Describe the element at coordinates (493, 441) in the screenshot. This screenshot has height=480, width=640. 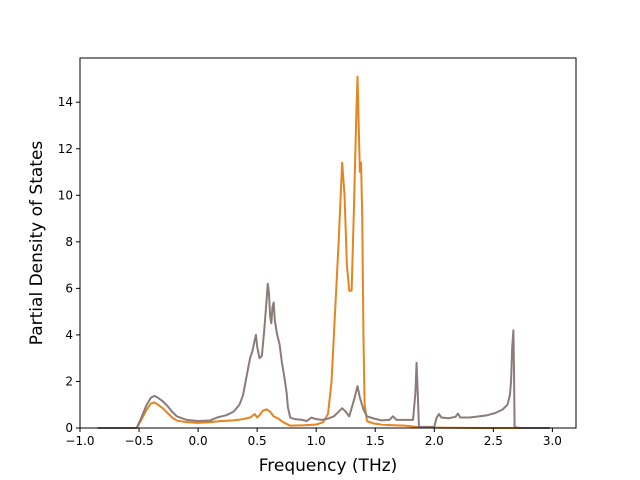
I see `x-tick-label: 2.5` at that location.